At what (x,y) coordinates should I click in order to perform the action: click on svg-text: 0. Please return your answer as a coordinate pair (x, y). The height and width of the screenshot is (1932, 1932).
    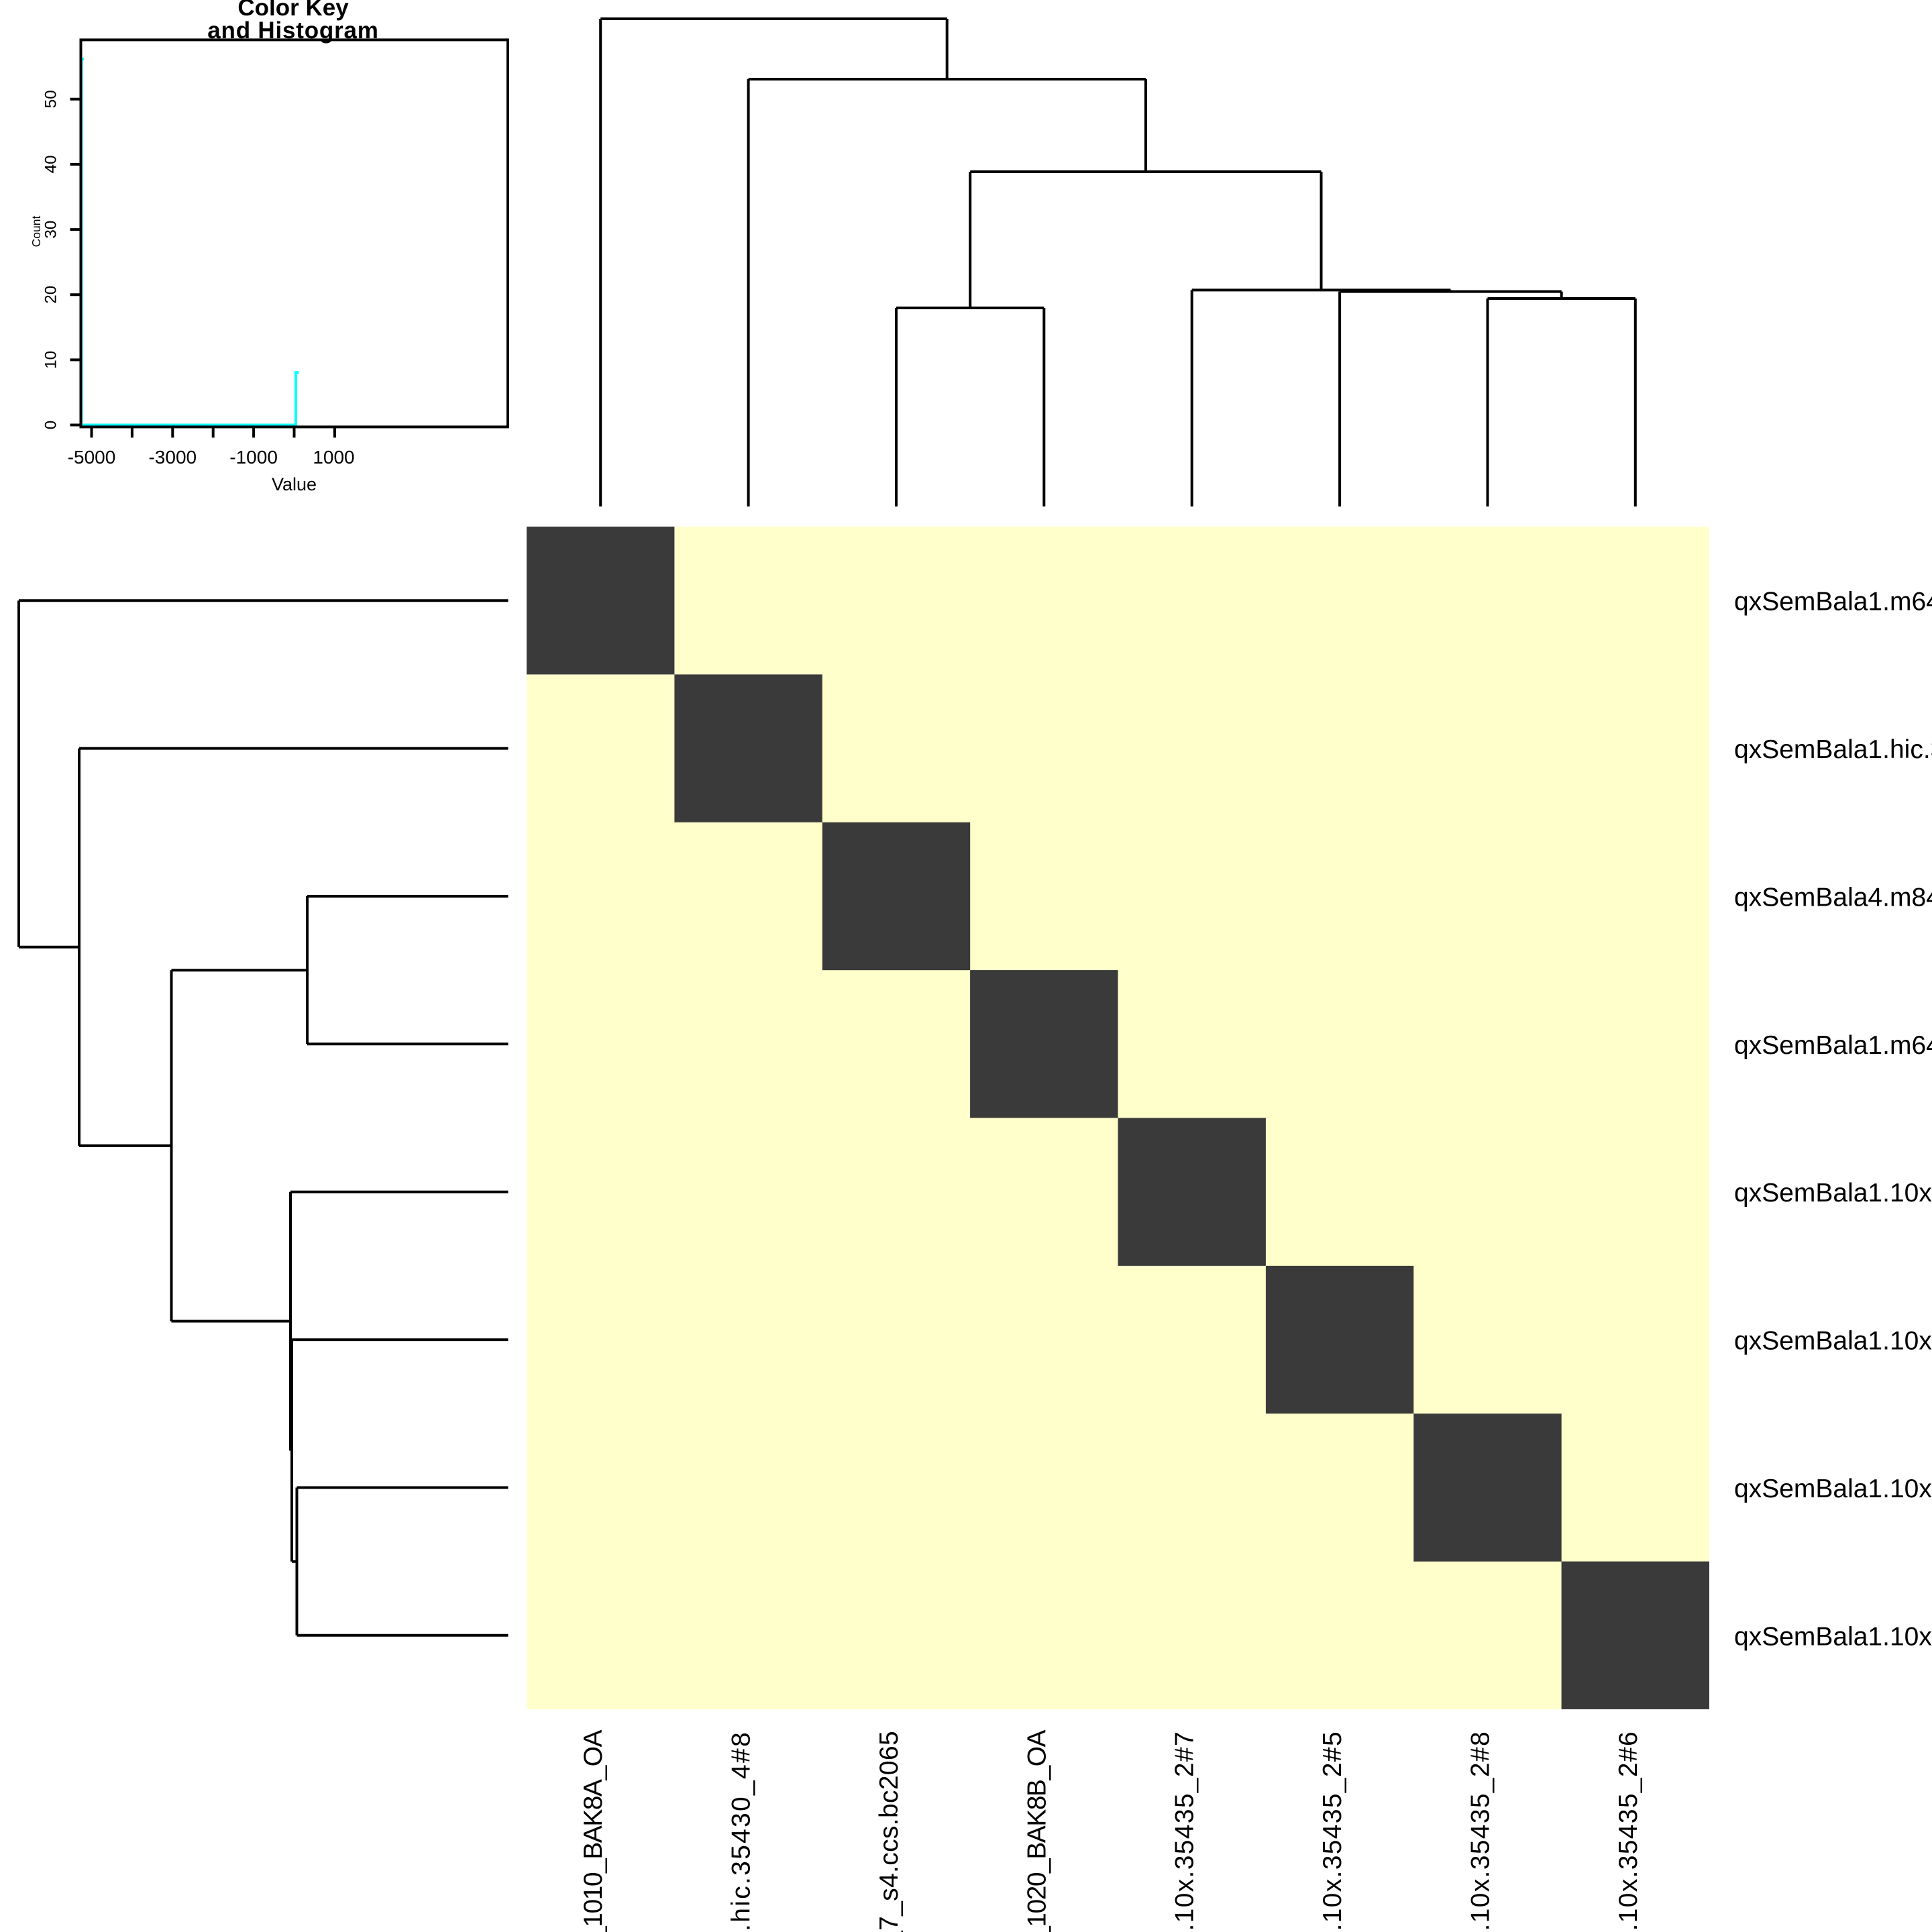
    Looking at the image, I should click on (51, 425).